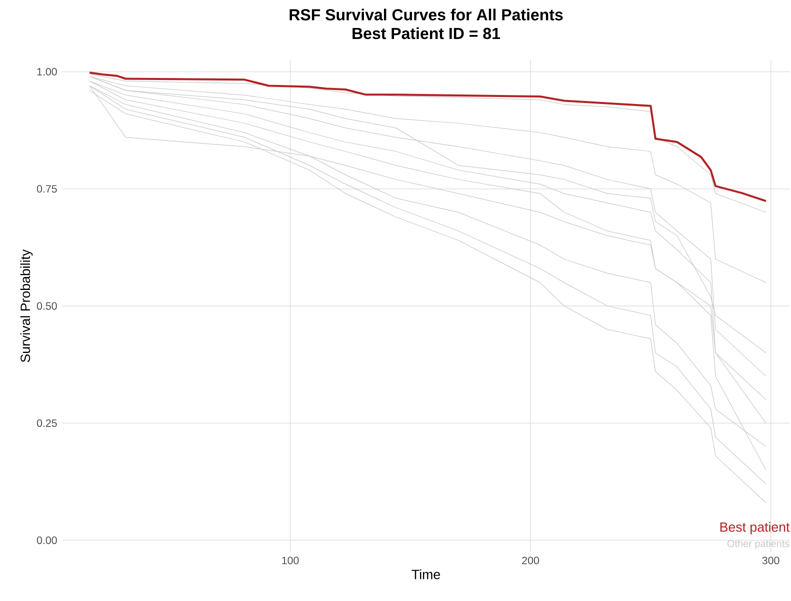  I want to click on y-tick-label: 0.75, so click(46, 189).